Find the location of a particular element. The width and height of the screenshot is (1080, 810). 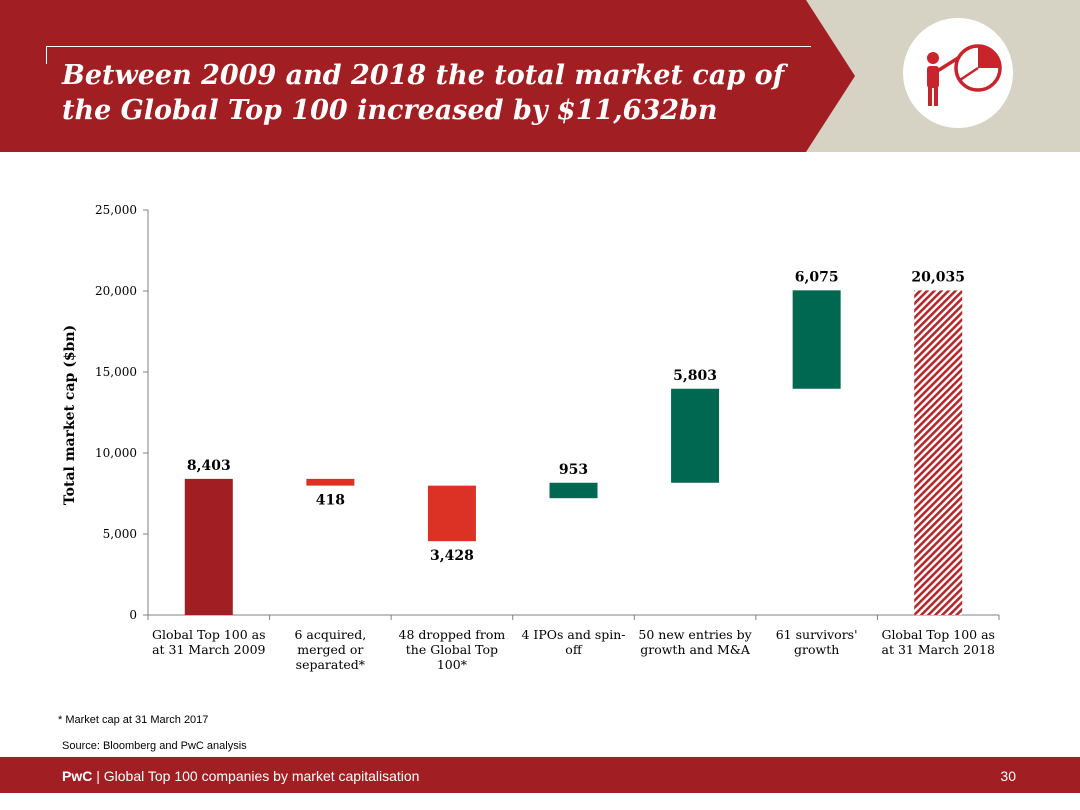

category-label-line: at 31 March 2009 is located at coordinates (208, 649).